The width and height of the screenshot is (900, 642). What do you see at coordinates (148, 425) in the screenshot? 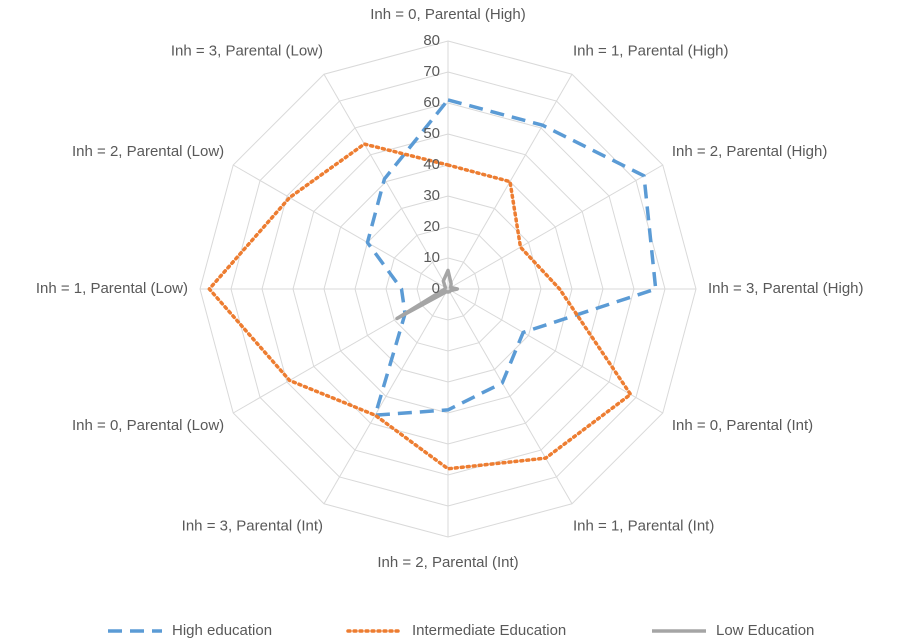
I see `category-label: Inh = 0, Parental (Low)` at bounding box center [148, 425].